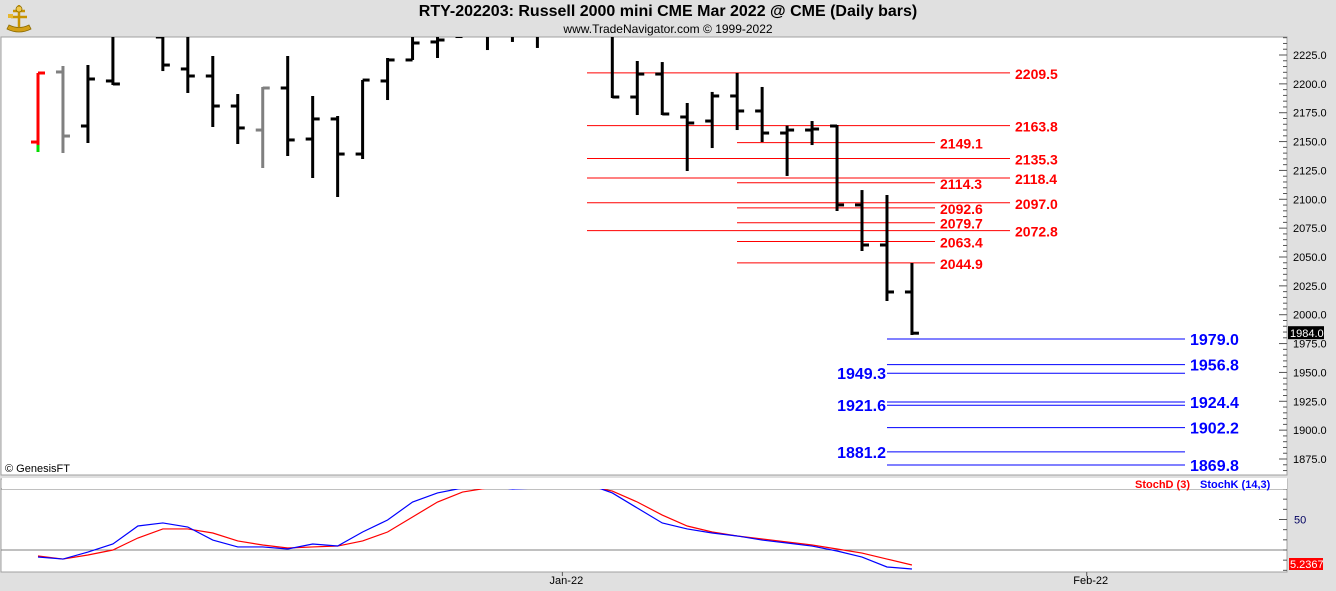 This screenshot has width=1336, height=591. I want to click on resistance-level-label: 2114.3, so click(961, 184).